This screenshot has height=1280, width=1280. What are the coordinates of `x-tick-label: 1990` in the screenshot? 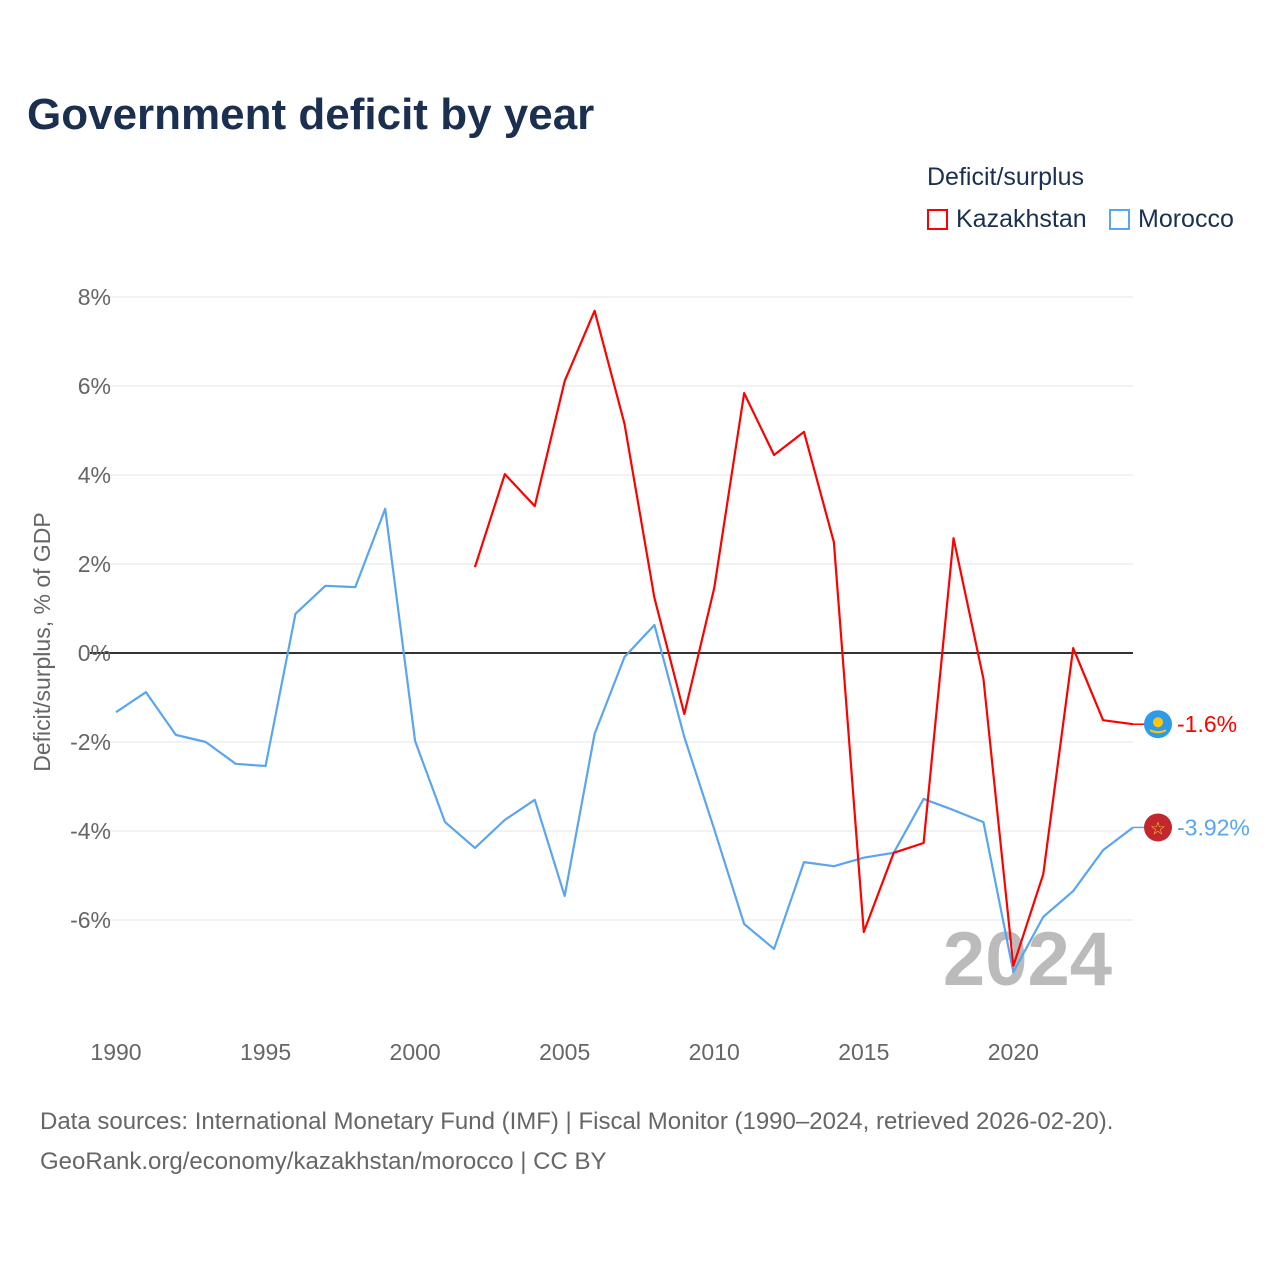 It's located at (115, 1052).